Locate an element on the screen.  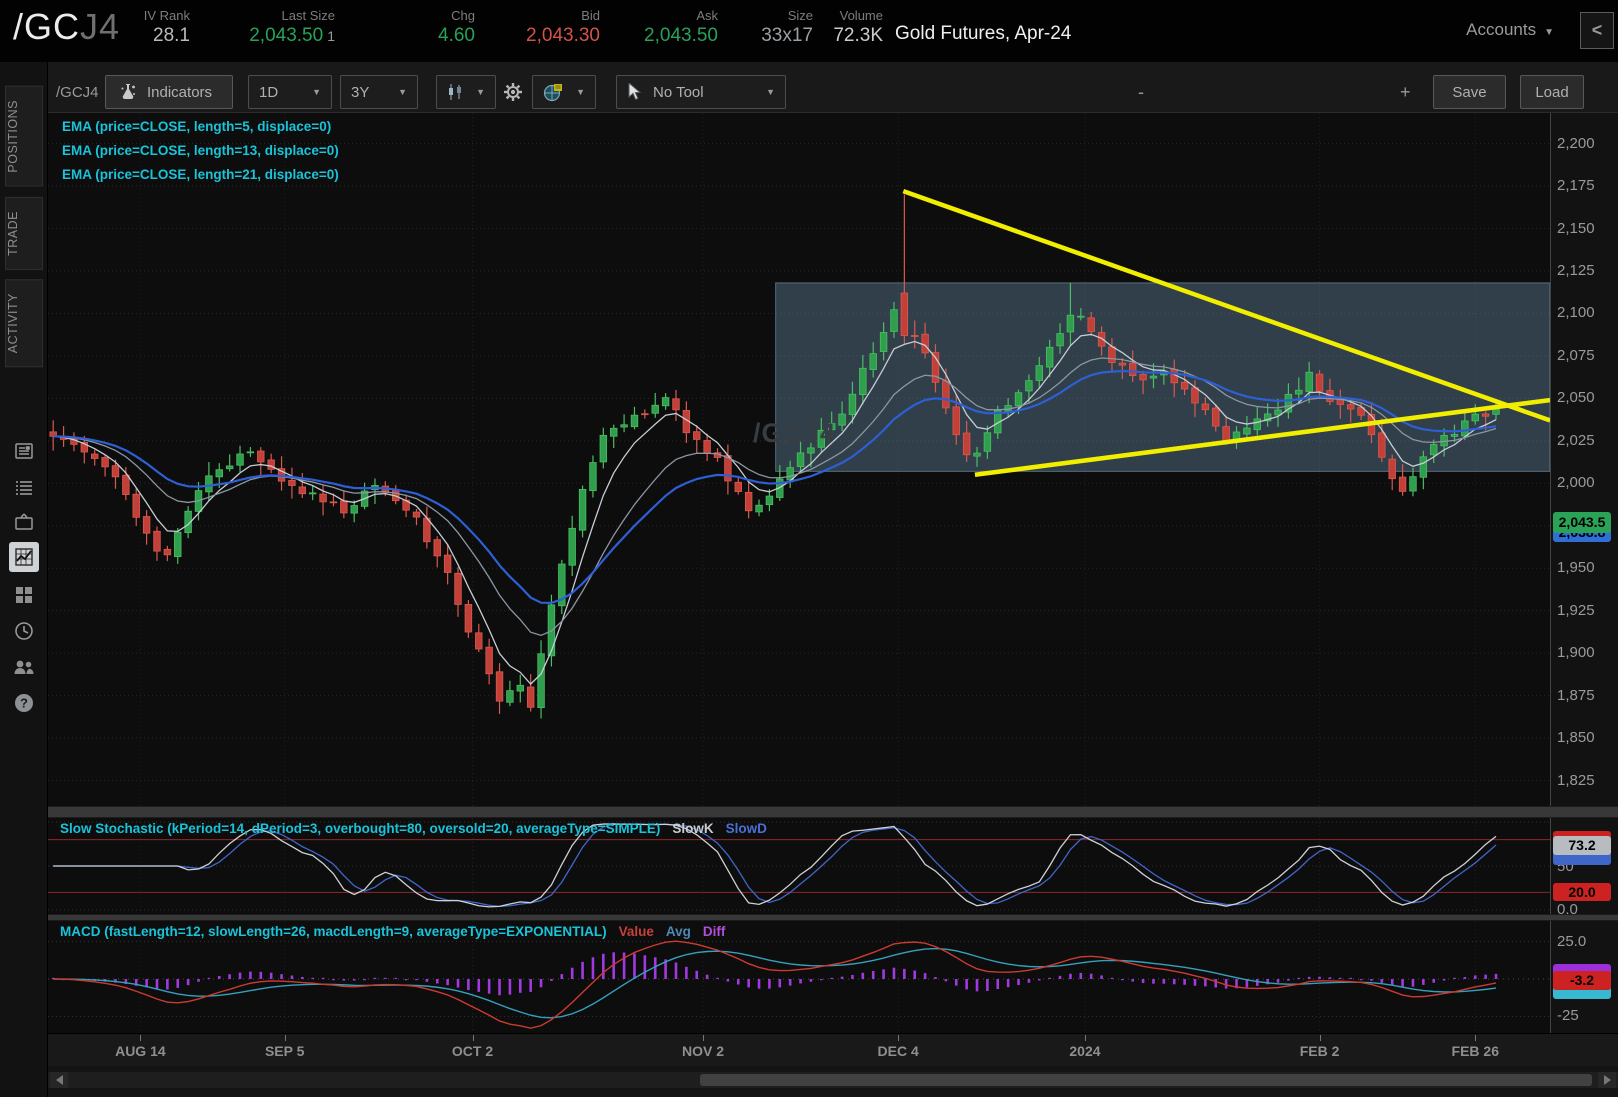
zoom-in-button: + is located at coordinates (1405, 91).